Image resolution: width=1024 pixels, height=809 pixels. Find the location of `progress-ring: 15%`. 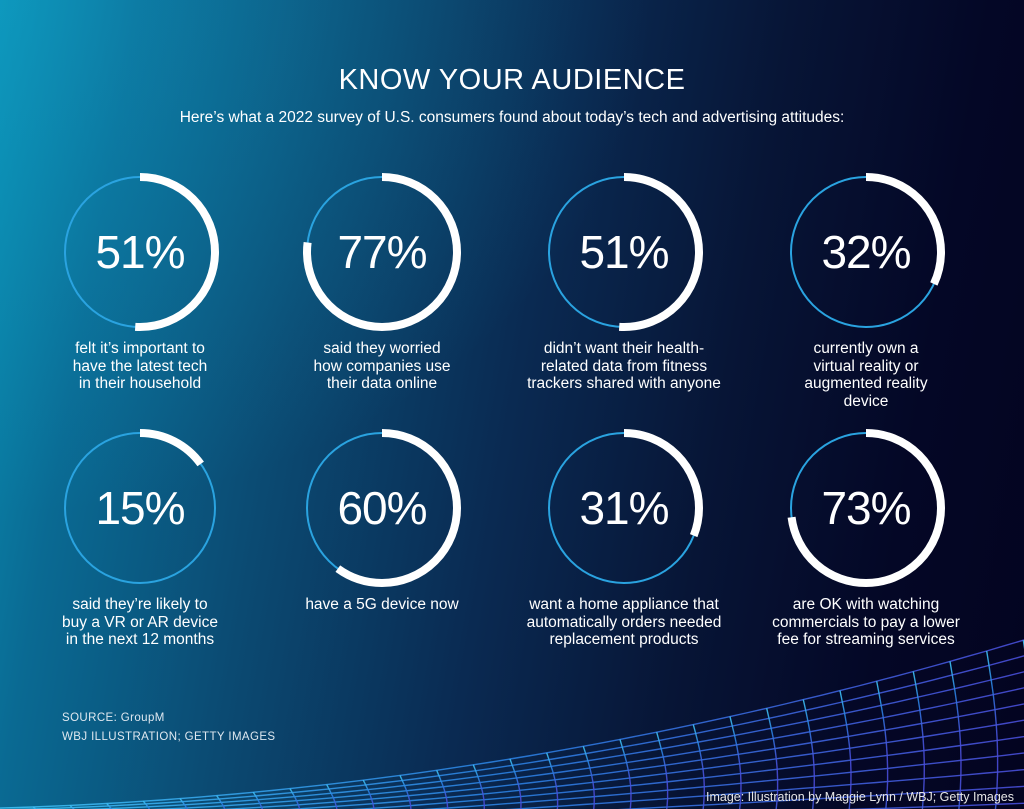

progress-ring: 15% is located at coordinates (140, 508).